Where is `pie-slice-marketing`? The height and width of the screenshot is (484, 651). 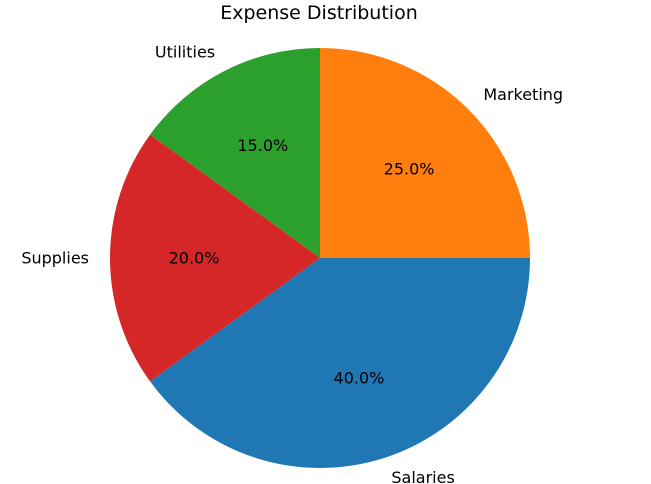
pie-slice-marketing is located at coordinates (425, 153).